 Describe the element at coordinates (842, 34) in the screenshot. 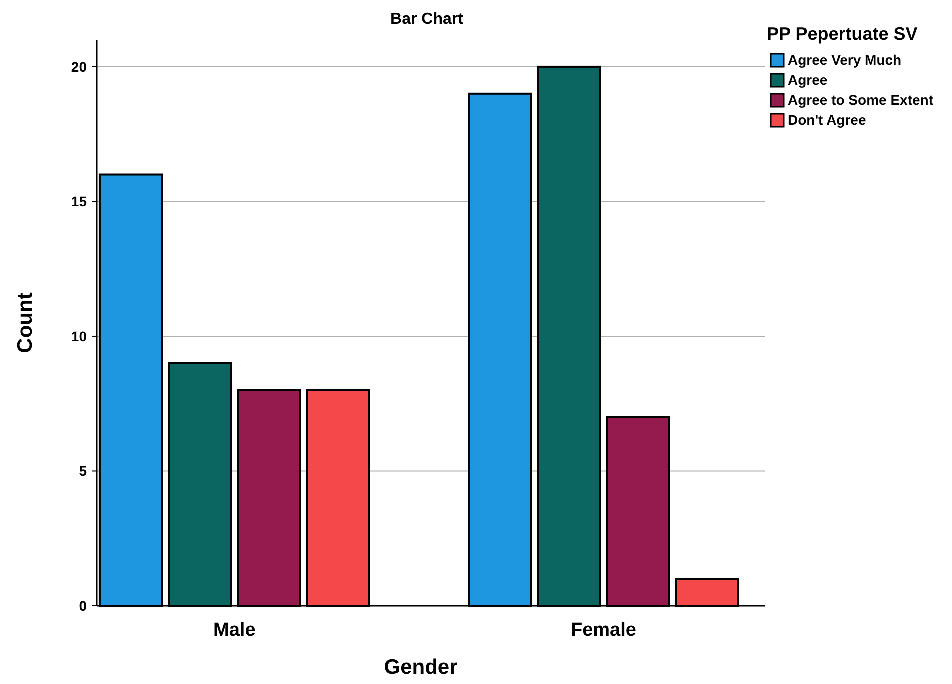

I see `legend-title: PP Pepertuate SV` at that location.